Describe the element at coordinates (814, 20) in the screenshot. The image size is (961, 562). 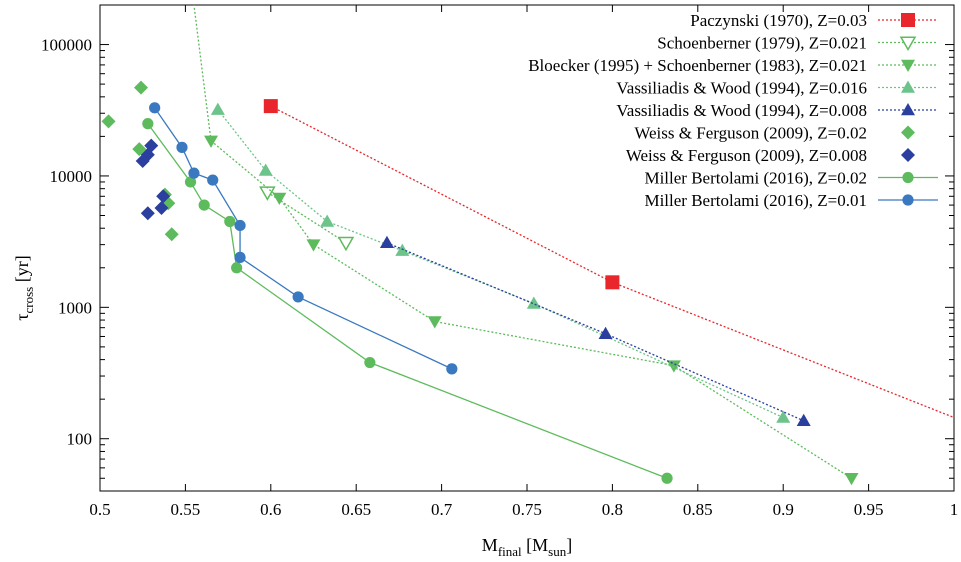
I see `legend-item: Paczynski (1970), Z=0.03` at that location.